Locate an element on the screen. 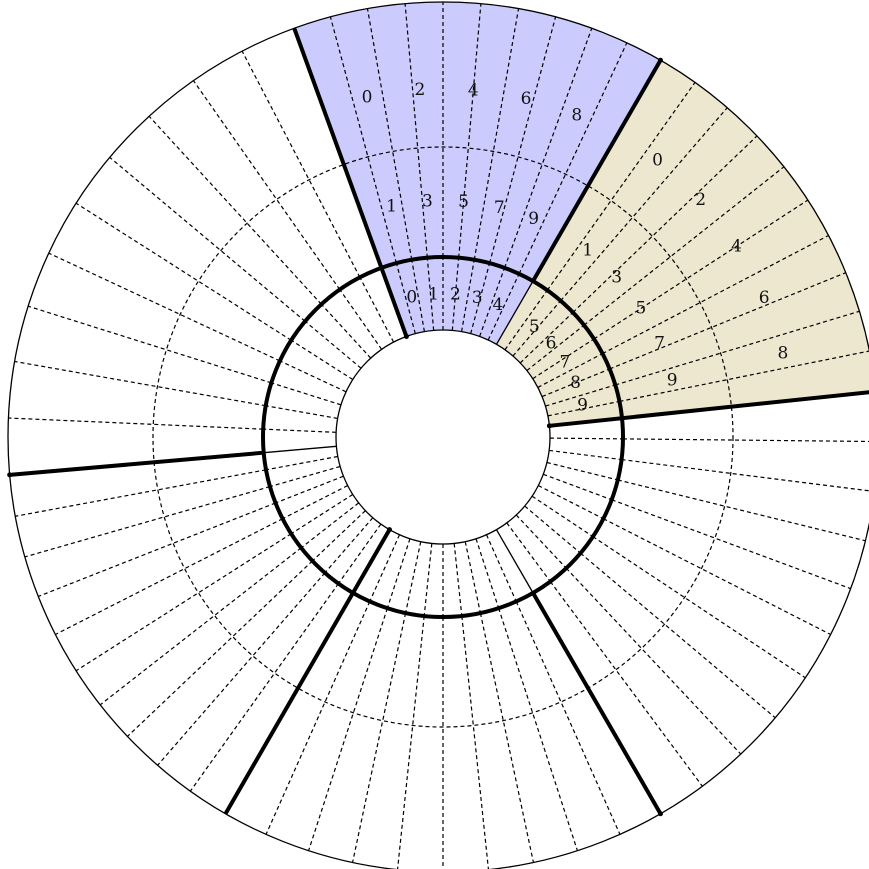 Image resolution: width=869 pixels, height=869 pixels. sector-b-inner-label: 5 is located at coordinates (534, 327).